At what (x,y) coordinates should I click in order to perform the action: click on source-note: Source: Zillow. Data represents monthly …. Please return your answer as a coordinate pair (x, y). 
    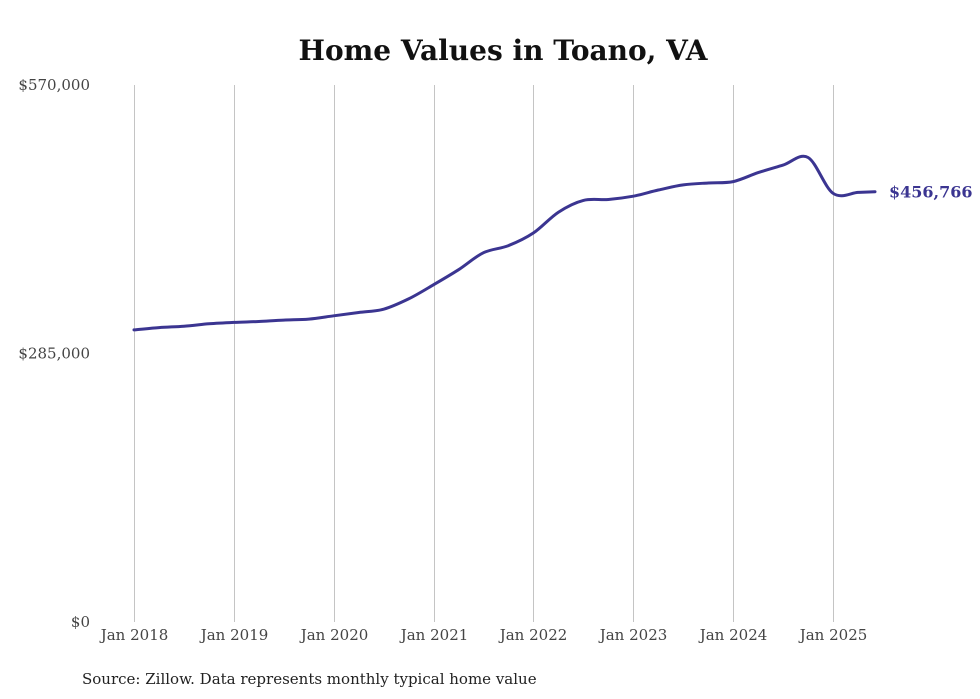
    Looking at the image, I should click on (309, 679).